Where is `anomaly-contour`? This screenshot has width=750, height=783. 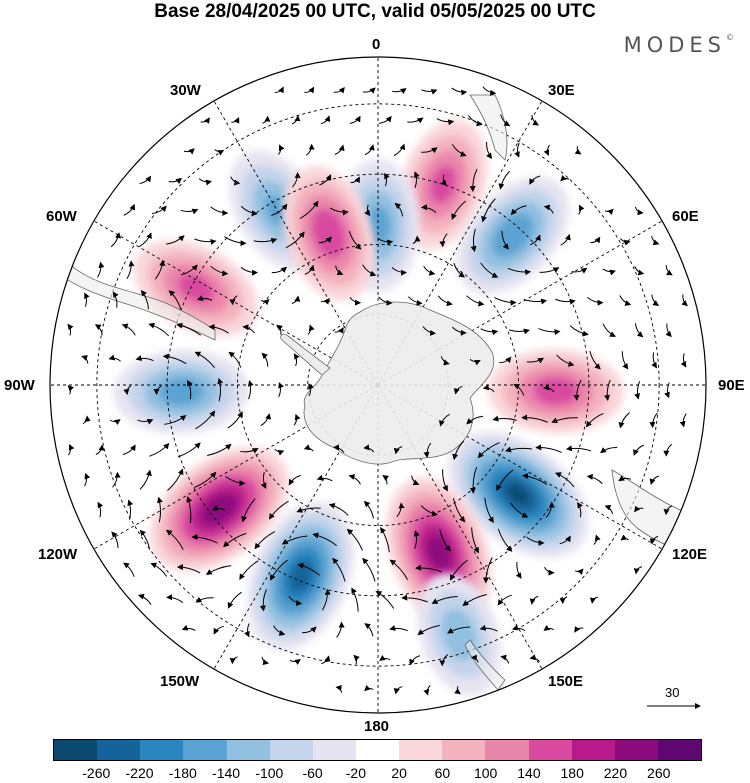 anomaly-contour is located at coordinates (459, 635).